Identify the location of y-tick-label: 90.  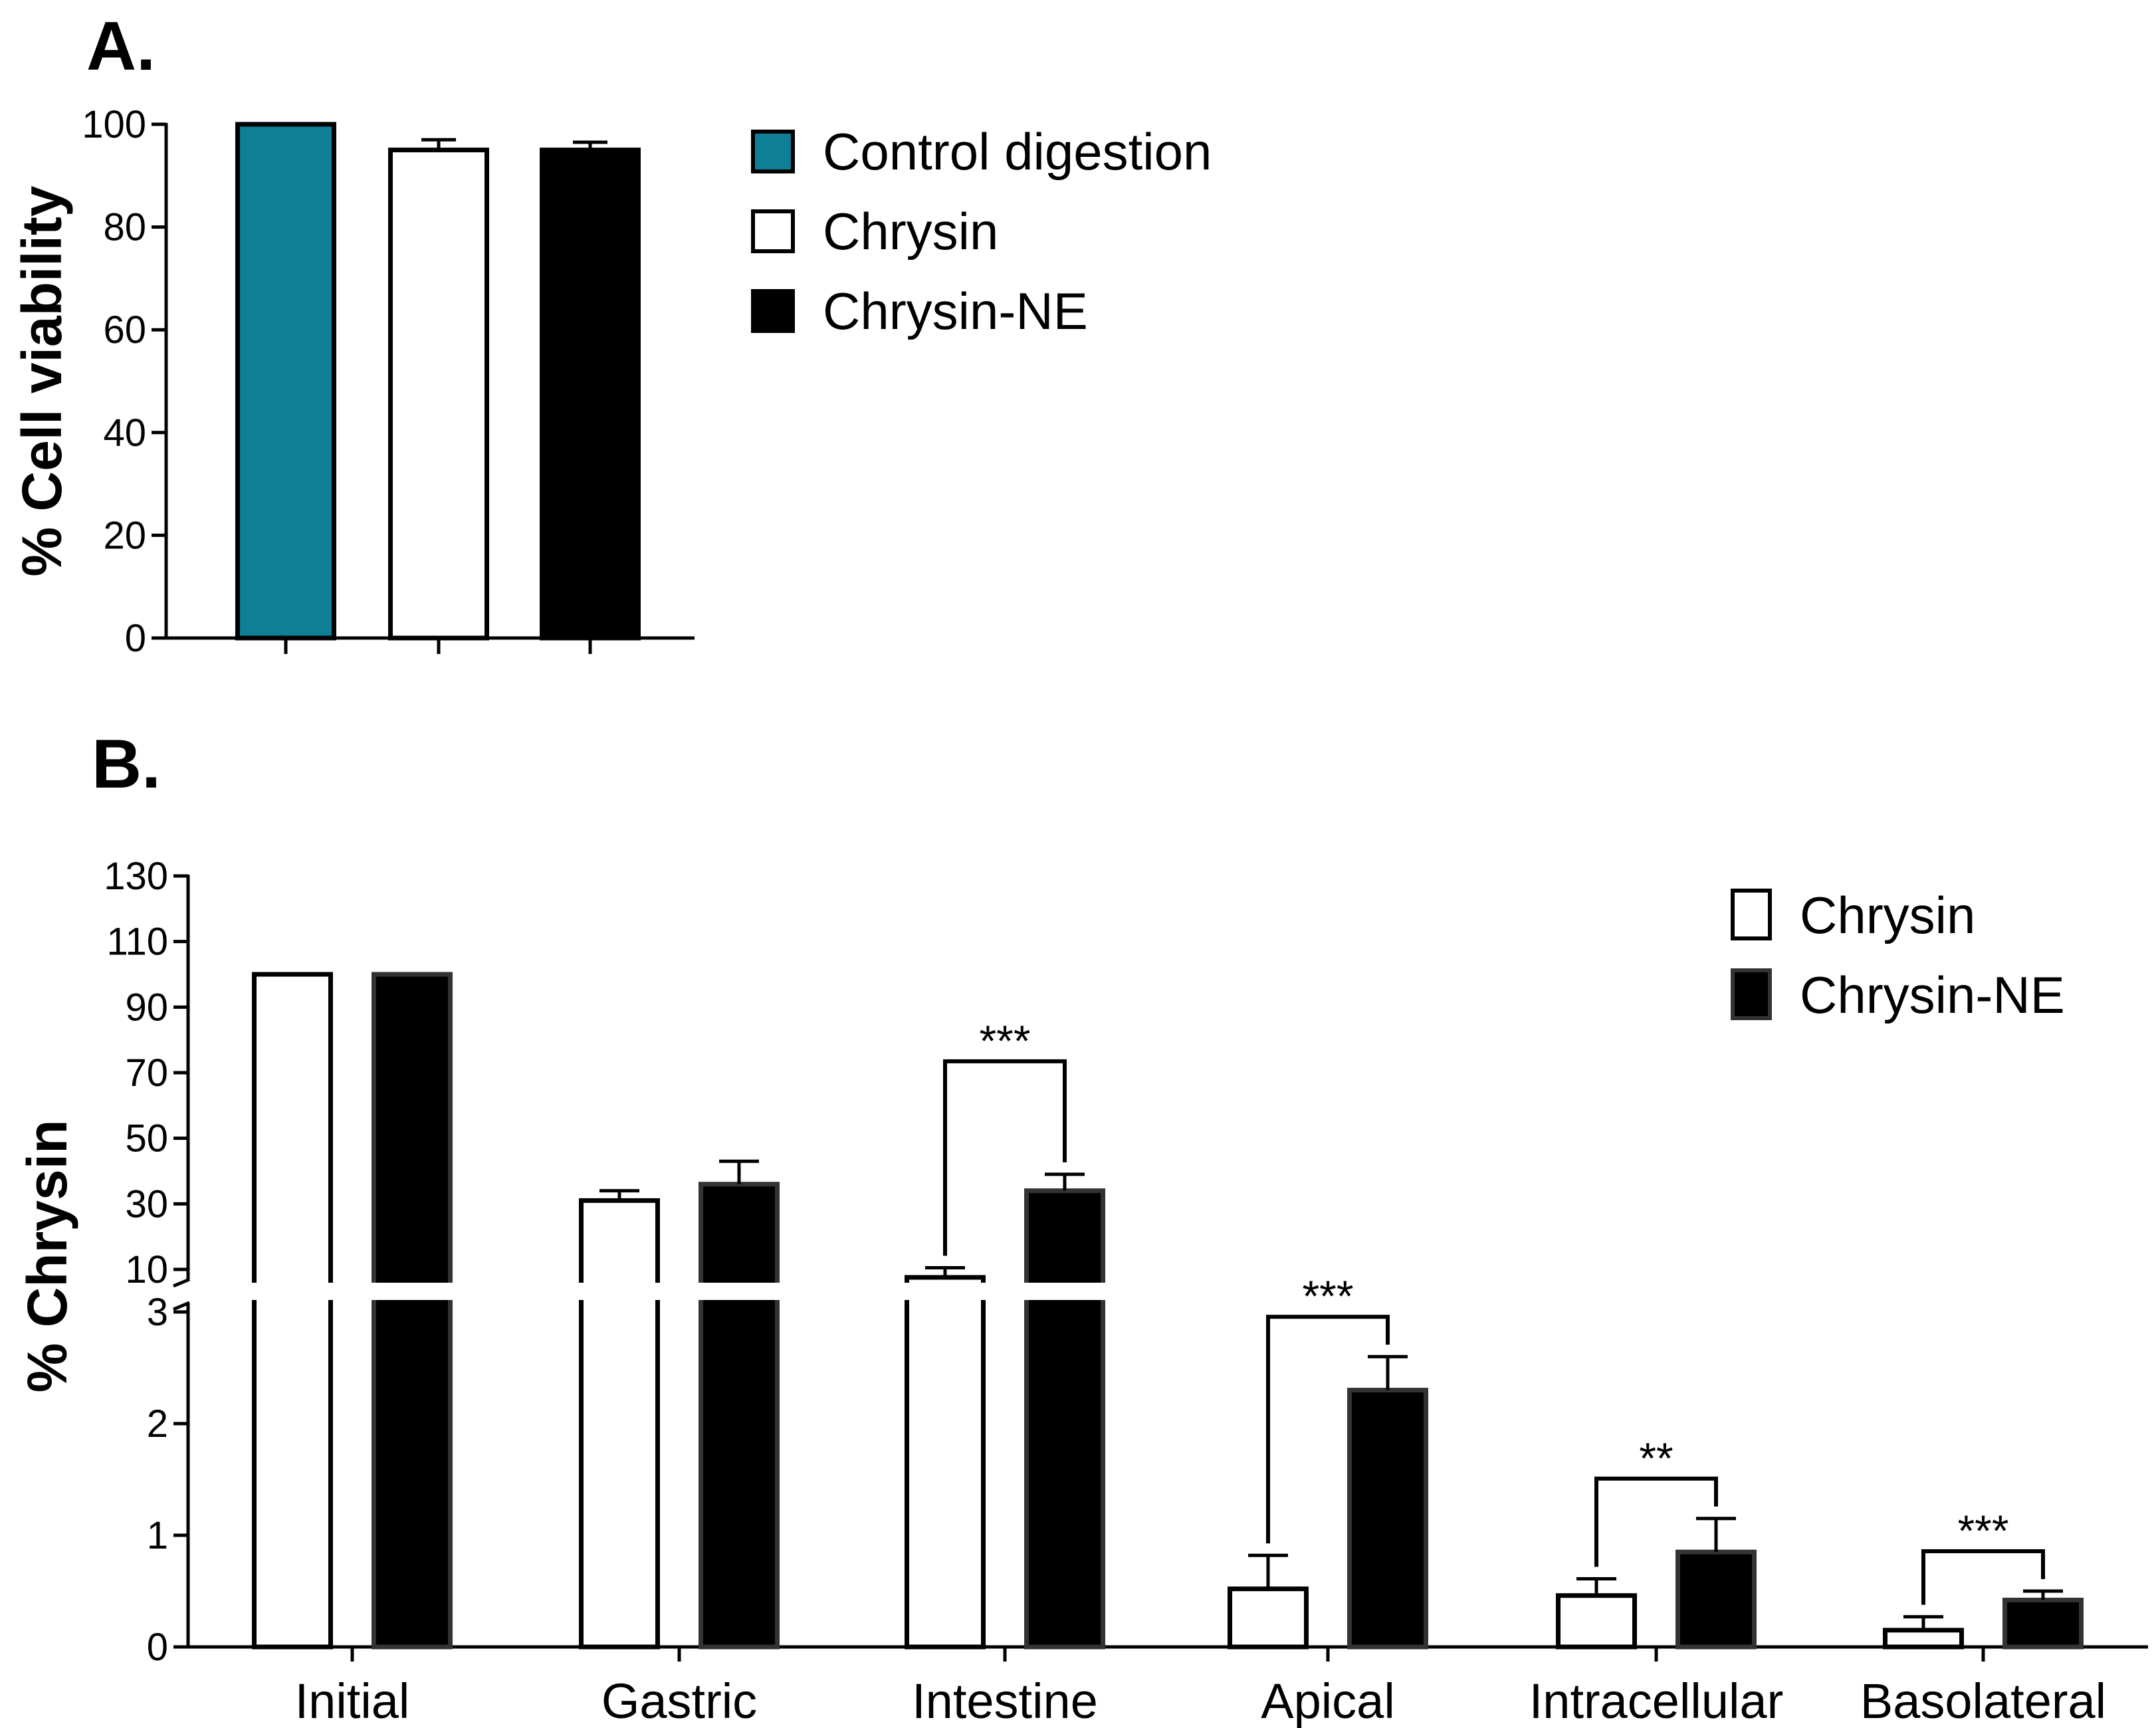
(146, 1007).